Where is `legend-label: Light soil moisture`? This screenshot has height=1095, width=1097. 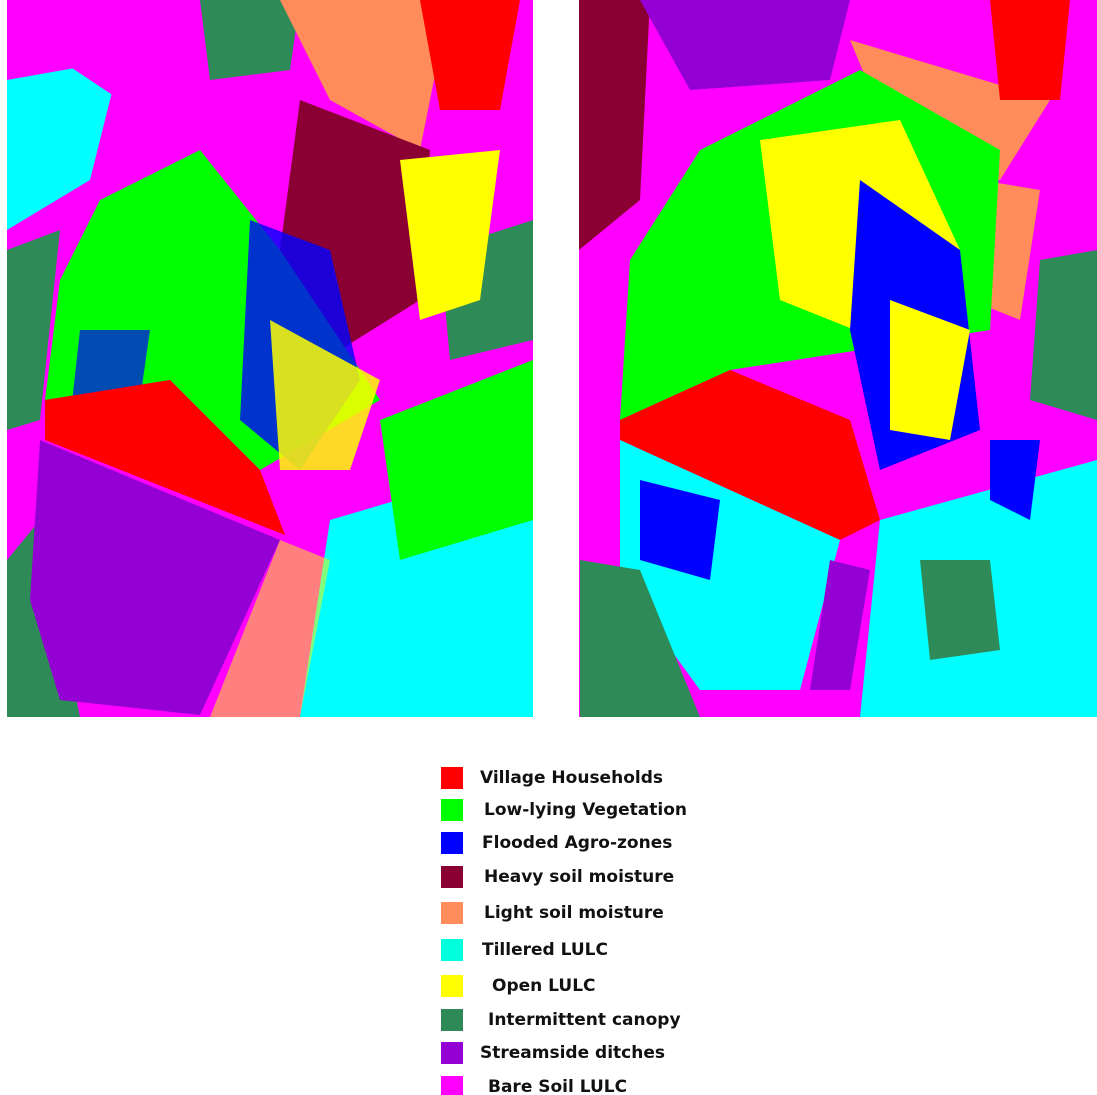
legend-label: Light soil moisture is located at coordinates (574, 913).